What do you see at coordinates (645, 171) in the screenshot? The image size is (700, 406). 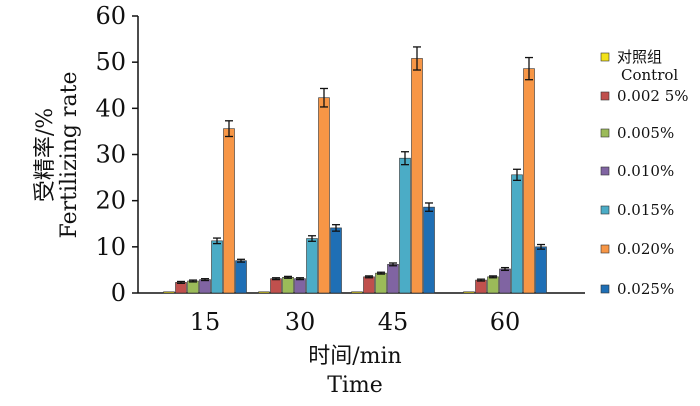 I see `legend-label: 0.010%` at bounding box center [645, 171].